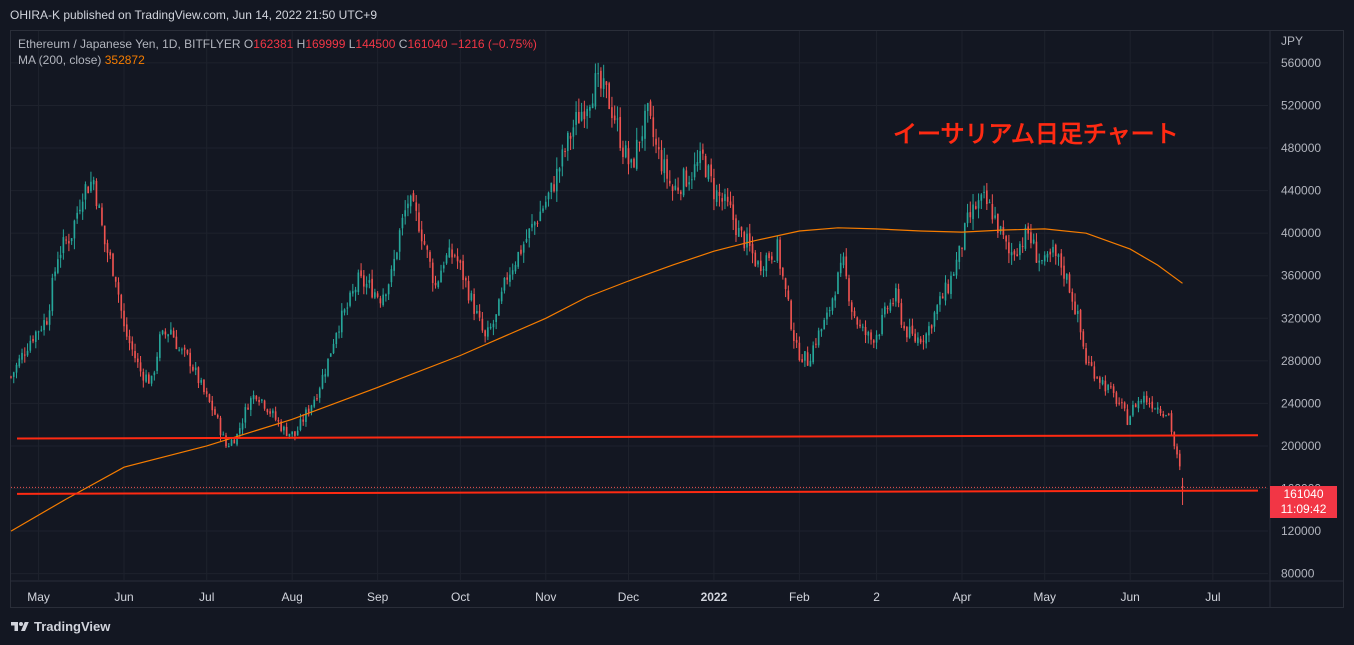 This screenshot has height=645, width=1354. I want to click on x-tick-label: Jun, so click(1129, 597).